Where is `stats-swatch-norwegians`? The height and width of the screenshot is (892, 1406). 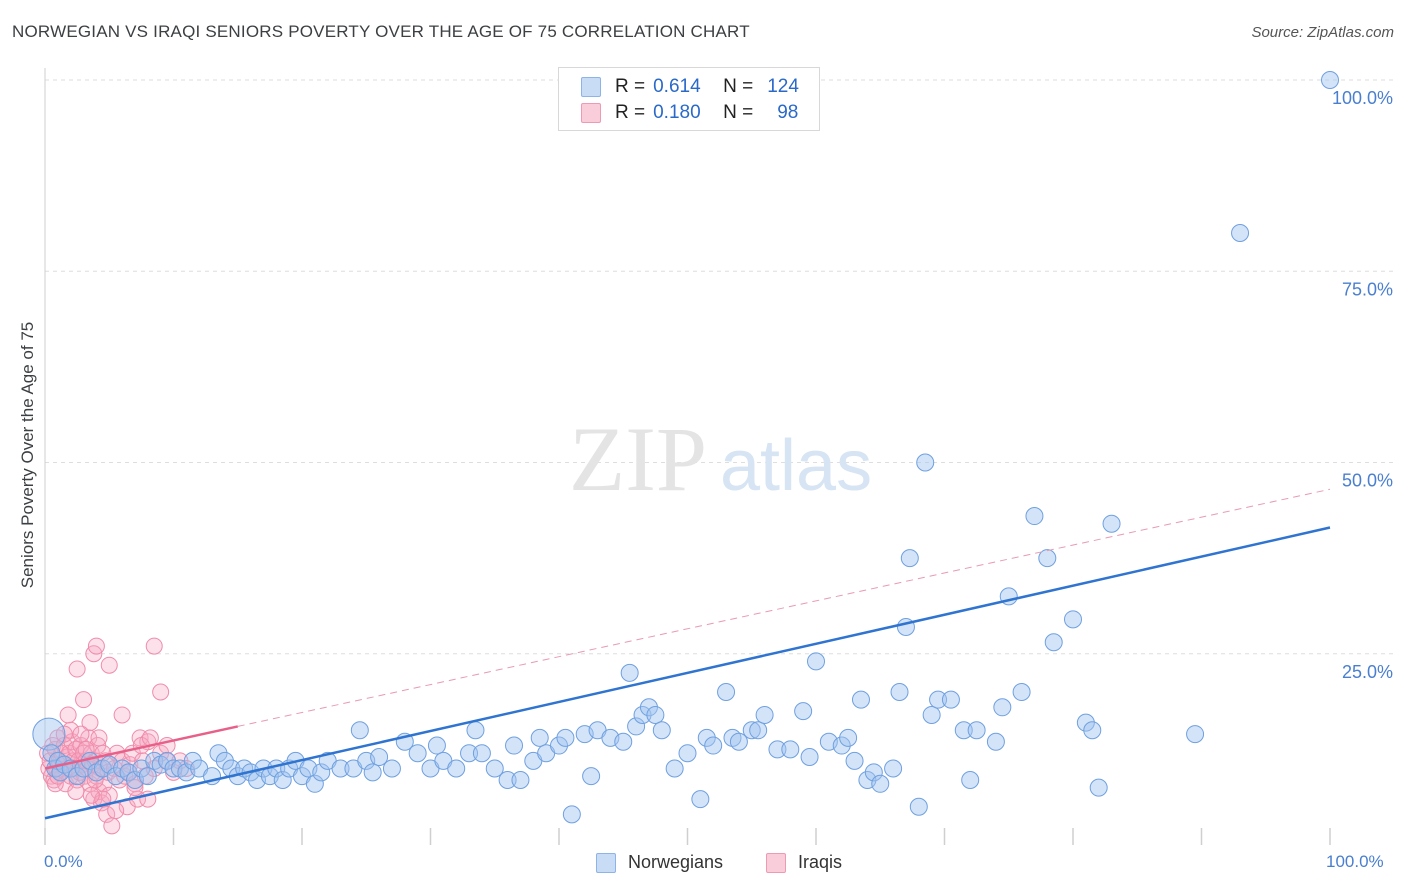
stats-swatch-norwegians is located at coordinates (591, 87).